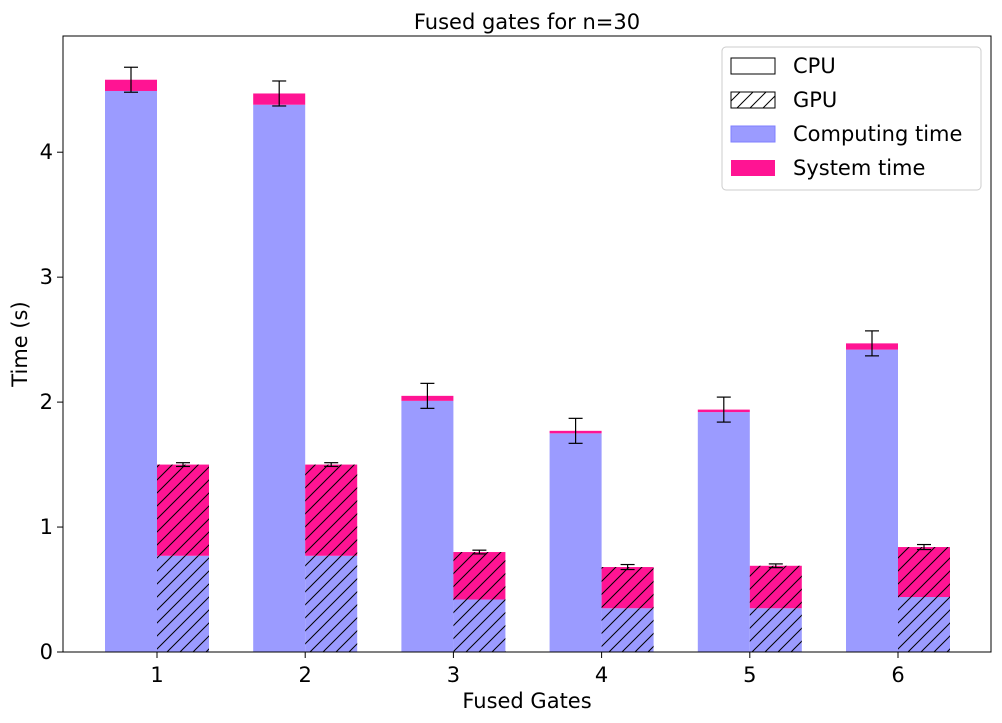 This screenshot has width=1002, height=723. Describe the element at coordinates (877, 134) in the screenshot. I see `legend-label: Computing time` at that location.